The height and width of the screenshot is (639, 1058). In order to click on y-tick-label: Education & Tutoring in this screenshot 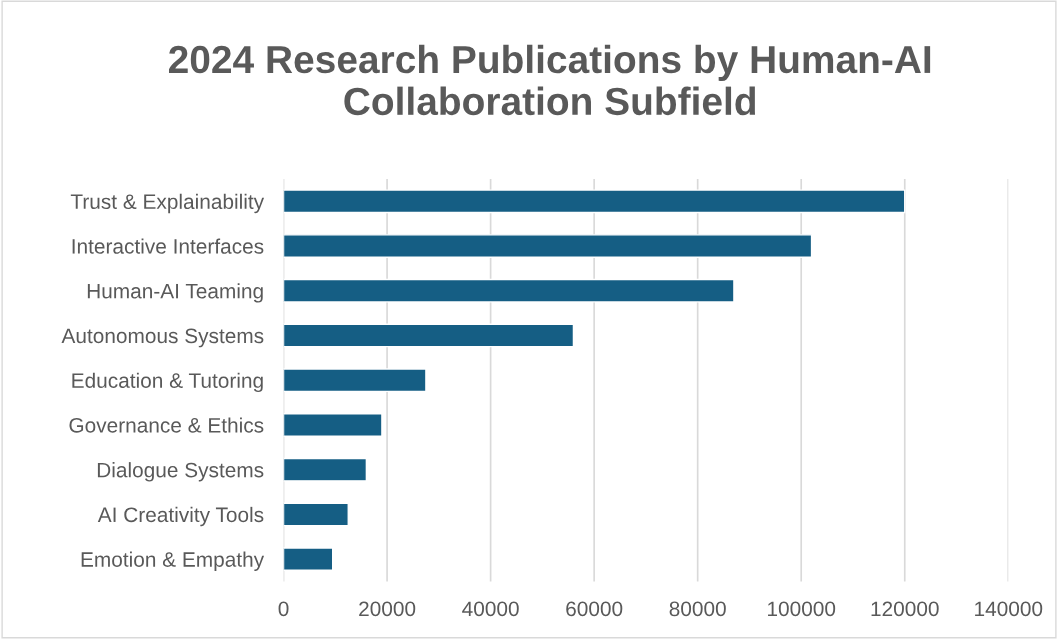, I will do `click(167, 382)`.